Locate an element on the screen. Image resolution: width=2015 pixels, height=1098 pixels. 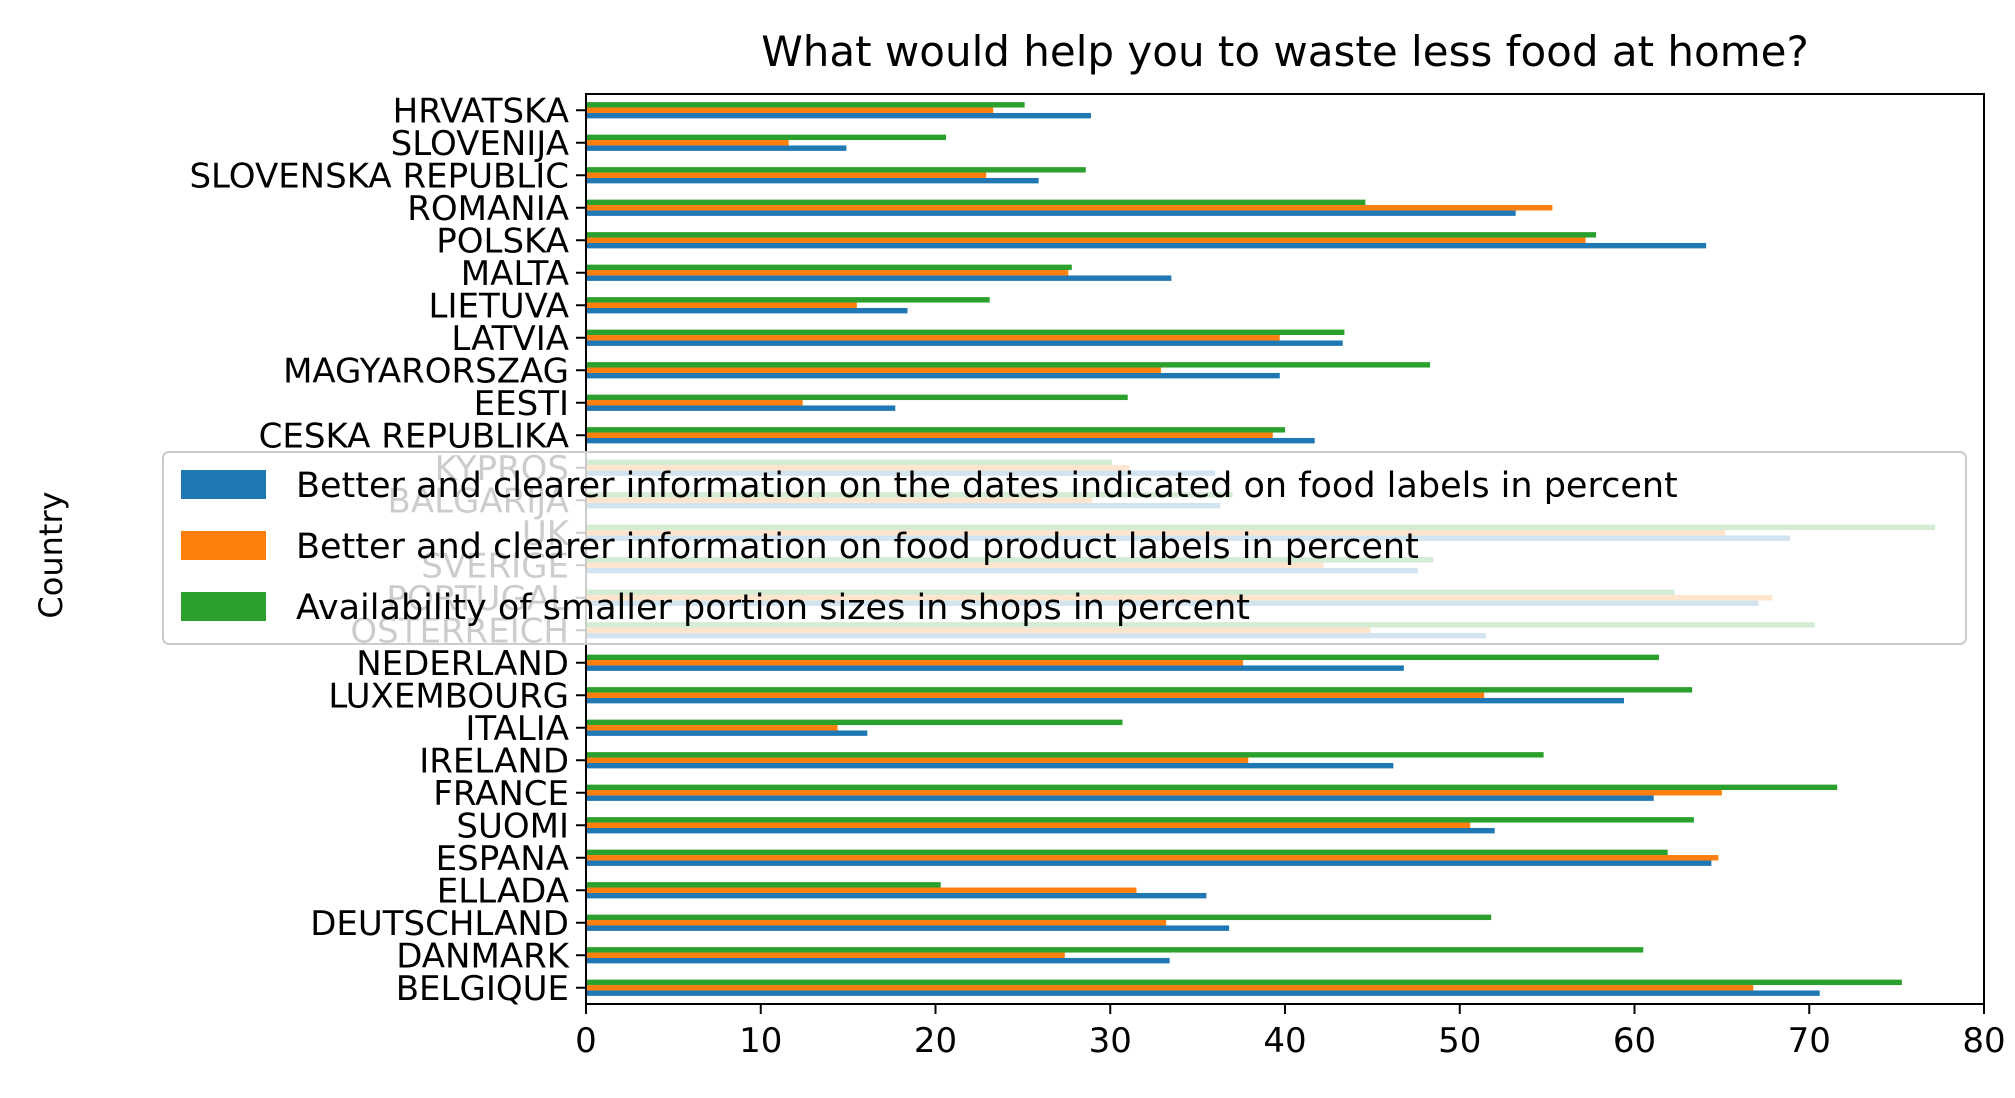
y-tick-label: FRANCE is located at coordinates (501, 794).